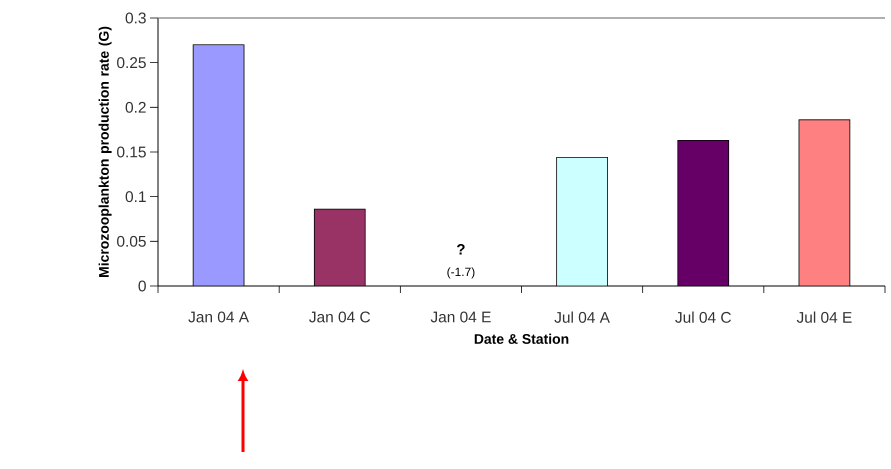 This screenshot has height=469, width=891. Describe the element at coordinates (339, 317) in the screenshot. I see `x-tick-label: Jan 04 C` at that location.